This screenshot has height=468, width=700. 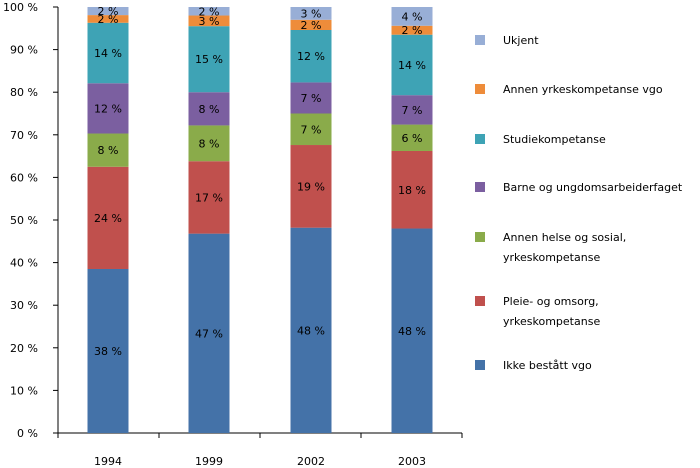 I want to click on bar-data-label: 19 %, so click(x=311, y=186).